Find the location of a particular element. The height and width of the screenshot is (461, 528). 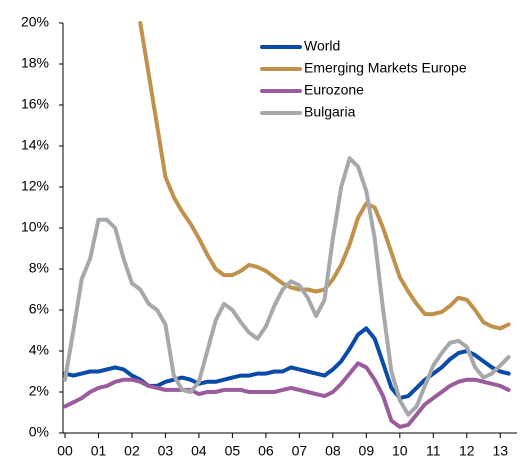

y-tick-label: 12% is located at coordinates (35, 186).